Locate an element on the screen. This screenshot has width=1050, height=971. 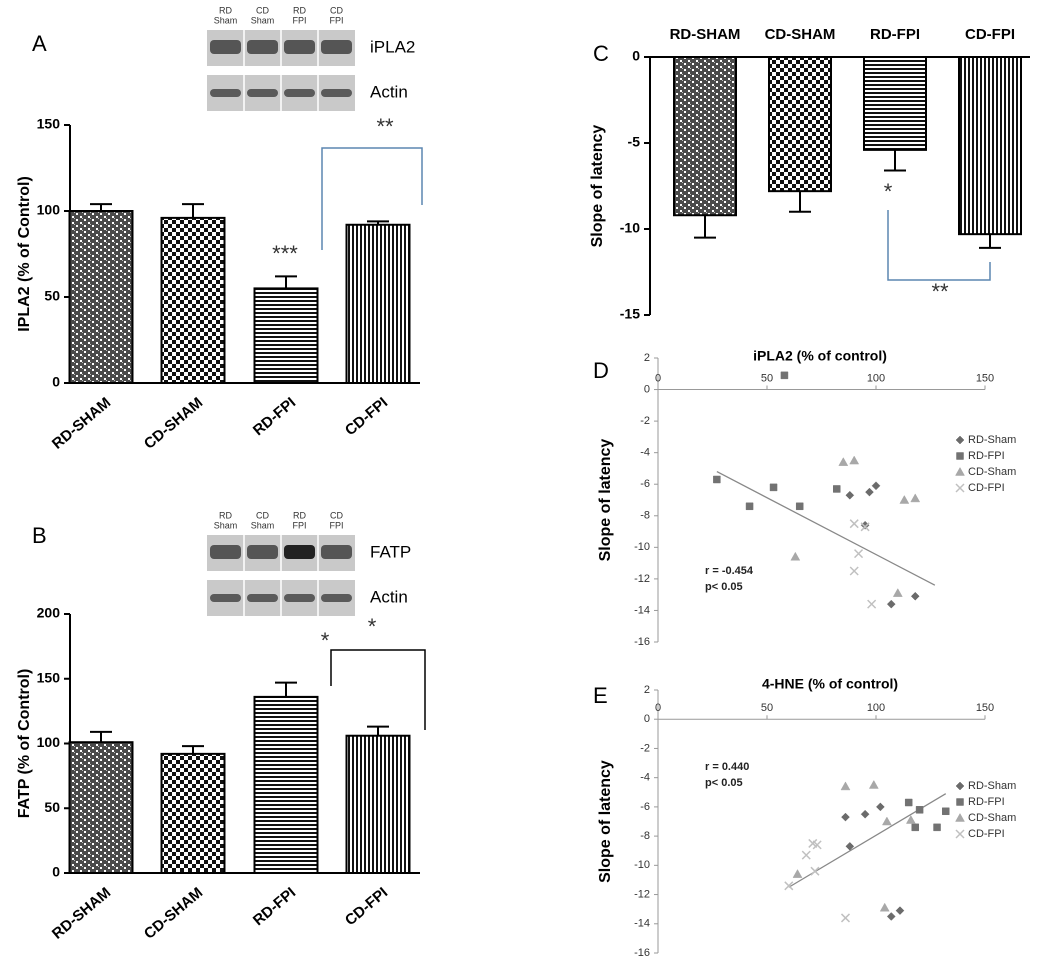
legend-label: RD-FPI is located at coordinates (986, 802).